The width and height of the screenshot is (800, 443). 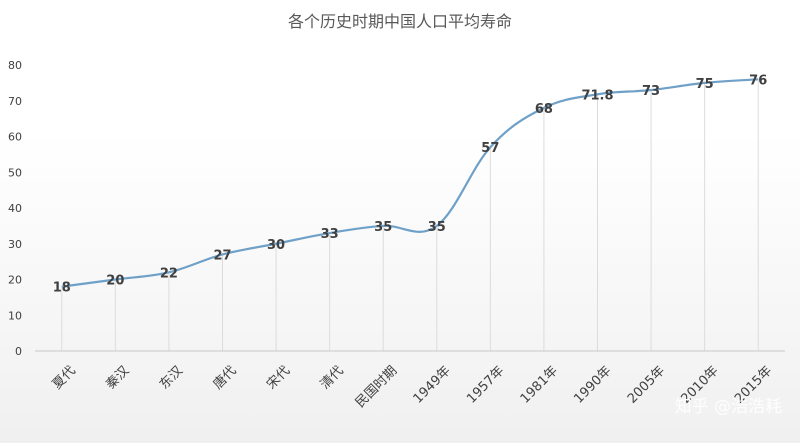 I want to click on x-tick-group: 秦汉, so click(x=117, y=377).